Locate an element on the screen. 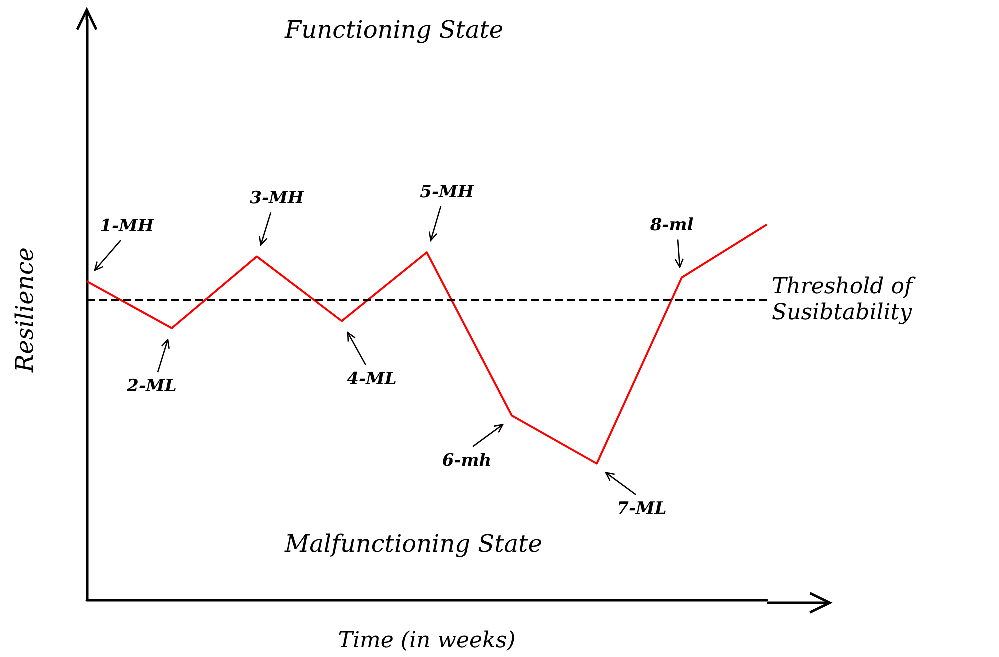 This screenshot has height=657, width=999. text: 3-MH is located at coordinates (277, 198).